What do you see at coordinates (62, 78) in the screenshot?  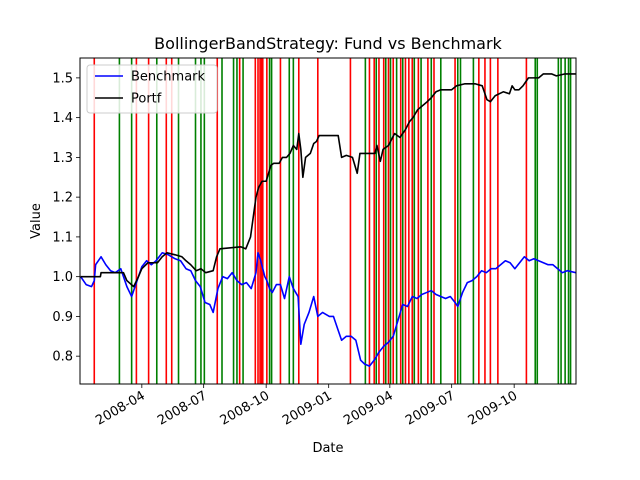 I see `y-tick-label: 1.5` at bounding box center [62, 78].